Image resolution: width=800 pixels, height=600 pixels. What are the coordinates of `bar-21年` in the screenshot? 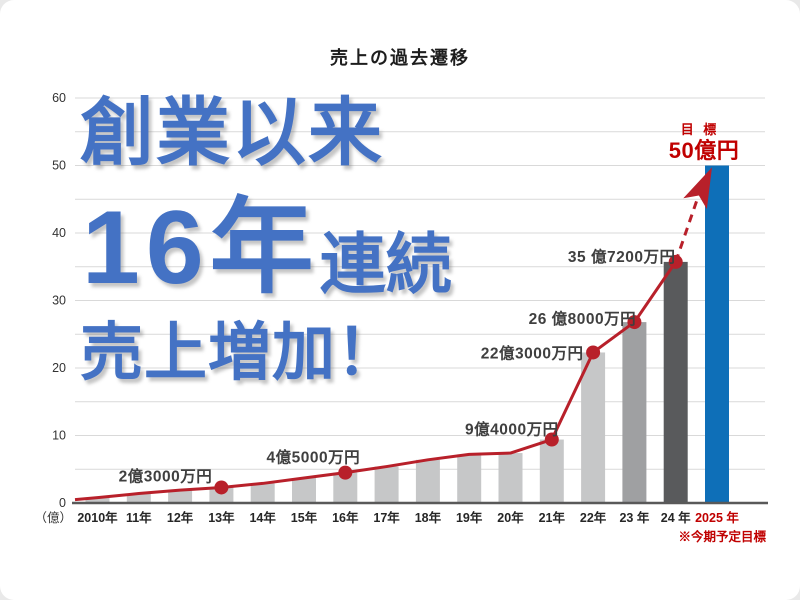 It's located at (551, 471).